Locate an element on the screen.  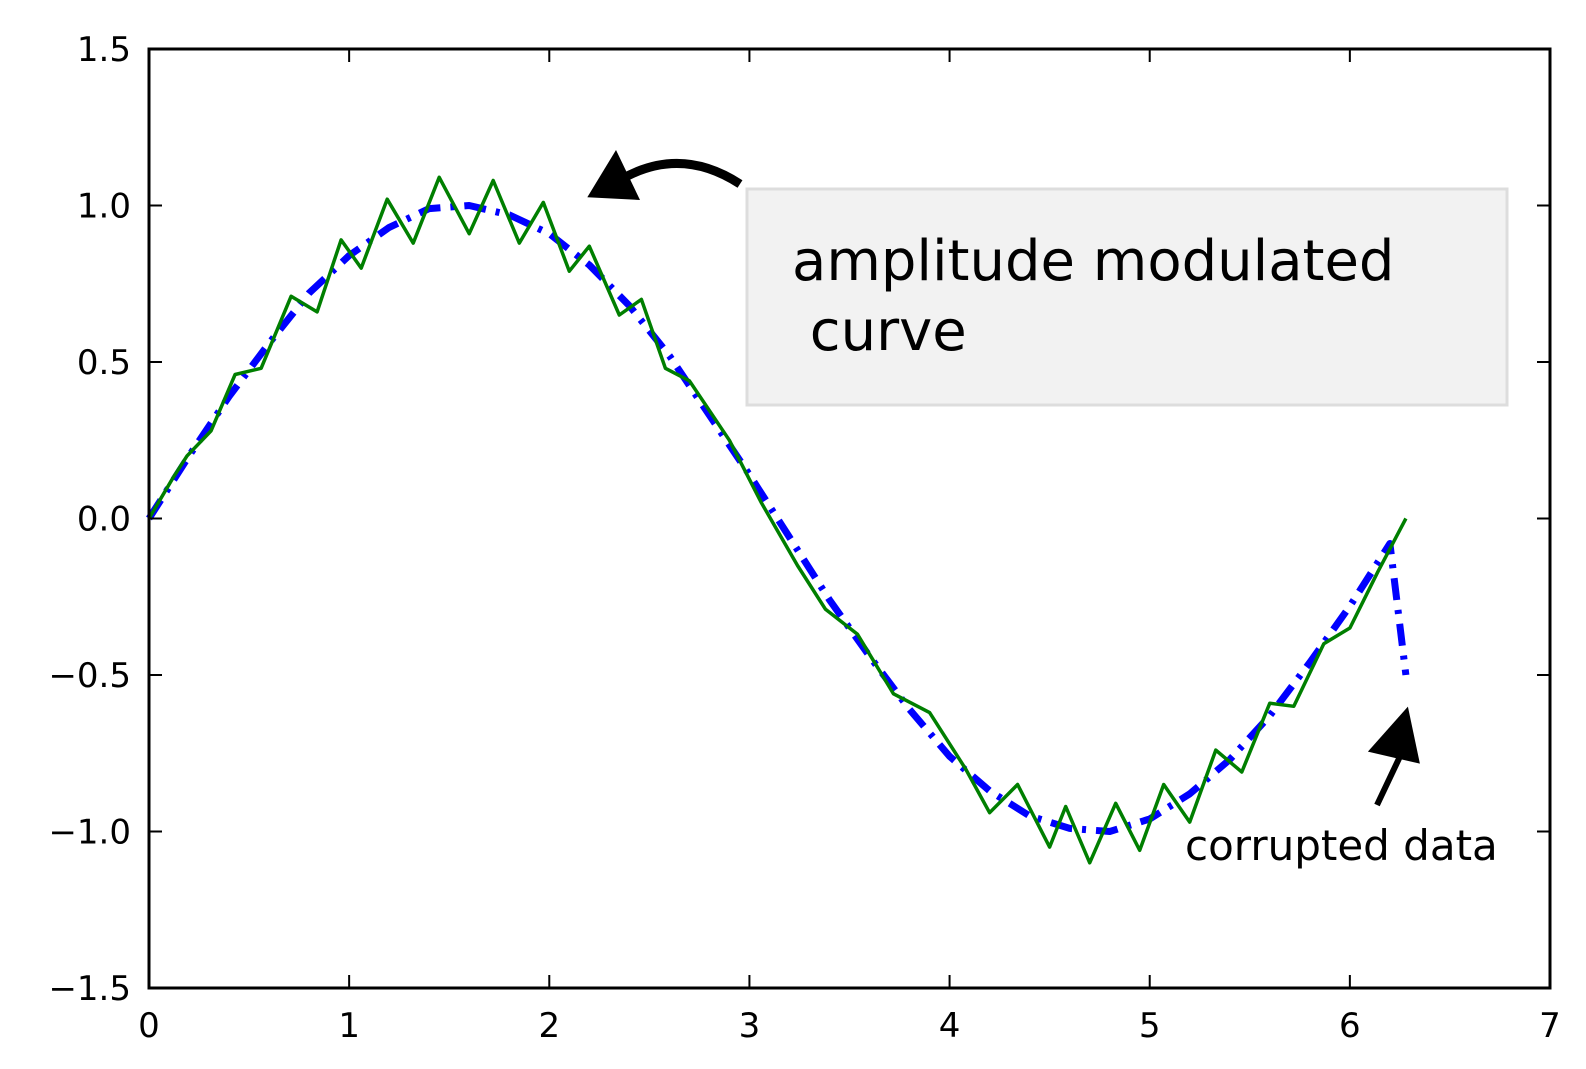
x-tick-label: 7 is located at coordinates (1550, 1026).